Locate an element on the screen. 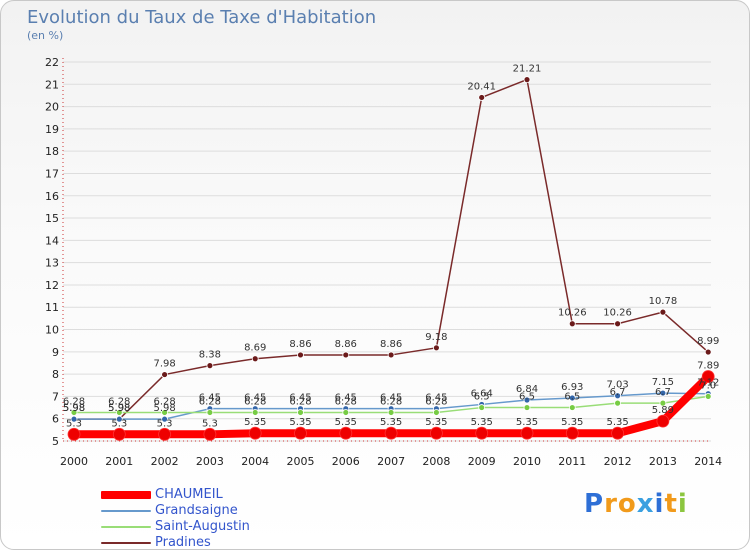 This screenshot has width=750, height=550. data-label: 6.7 is located at coordinates (618, 392).